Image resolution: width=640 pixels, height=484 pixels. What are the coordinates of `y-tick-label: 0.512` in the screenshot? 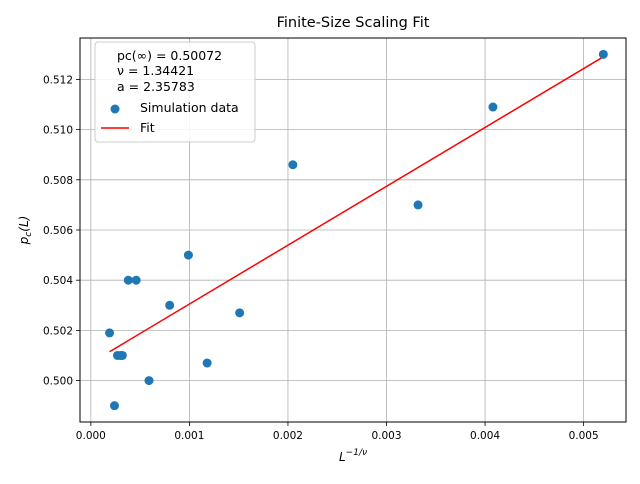 It's located at (58, 80).